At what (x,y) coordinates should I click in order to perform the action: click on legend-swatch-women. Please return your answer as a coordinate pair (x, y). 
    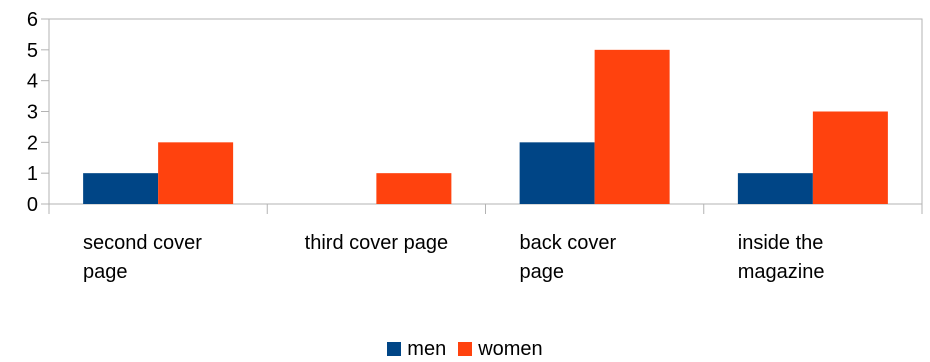
    Looking at the image, I should click on (465, 349).